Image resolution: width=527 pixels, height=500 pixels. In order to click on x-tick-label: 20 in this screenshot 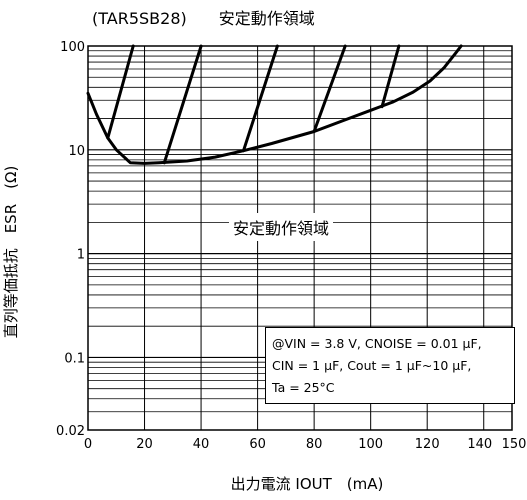, I will do `click(144, 444)`.